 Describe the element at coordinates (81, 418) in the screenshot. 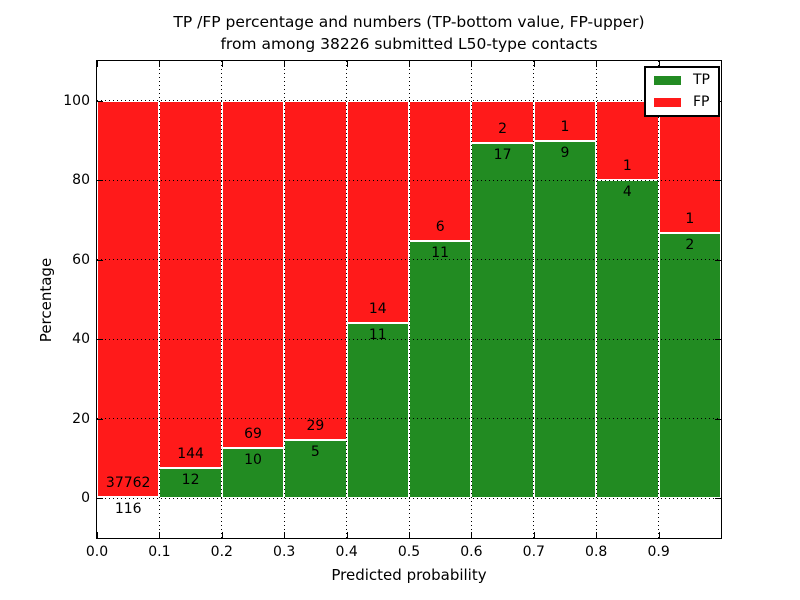

I see `y-tick-label: 20` at that location.